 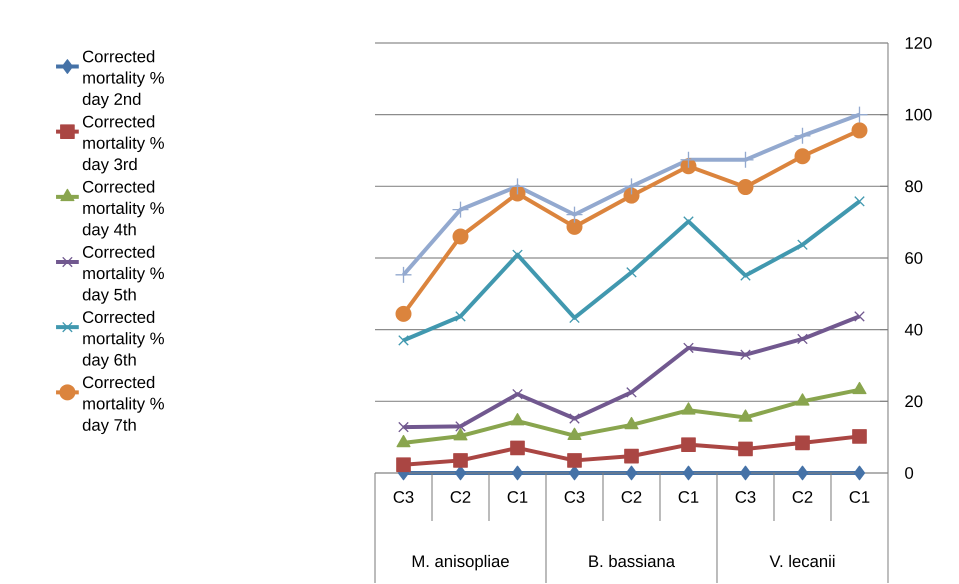 What do you see at coordinates (909, 473) in the screenshot?
I see `y-tick-label: 0` at bounding box center [909, 473].